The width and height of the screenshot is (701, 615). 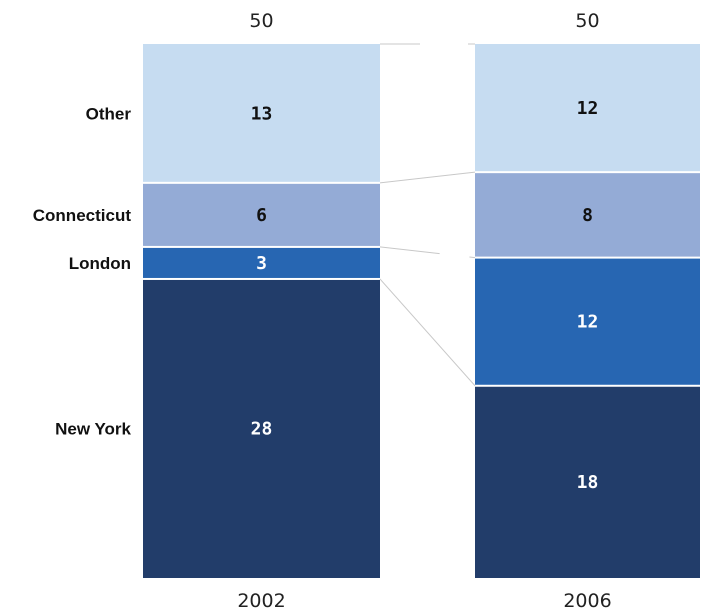 I want to click on connector-line-connecticut, so click(x=427, y=177).